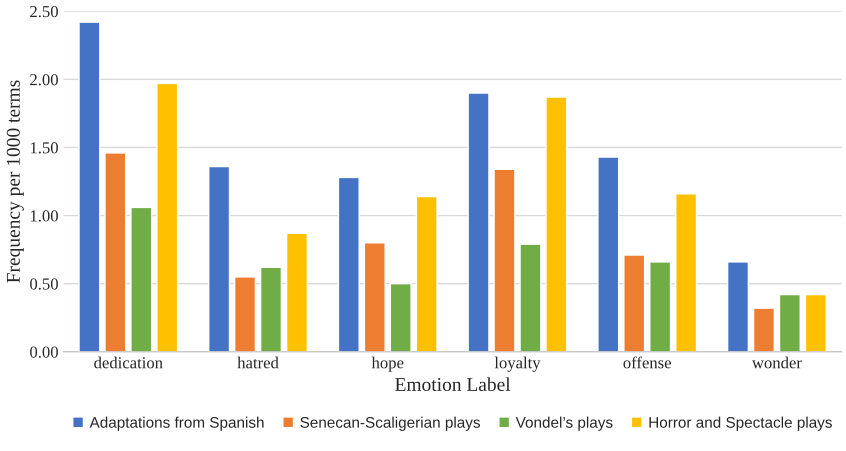  I want to click on y-tick-label: 1.50, so click(44, 148).